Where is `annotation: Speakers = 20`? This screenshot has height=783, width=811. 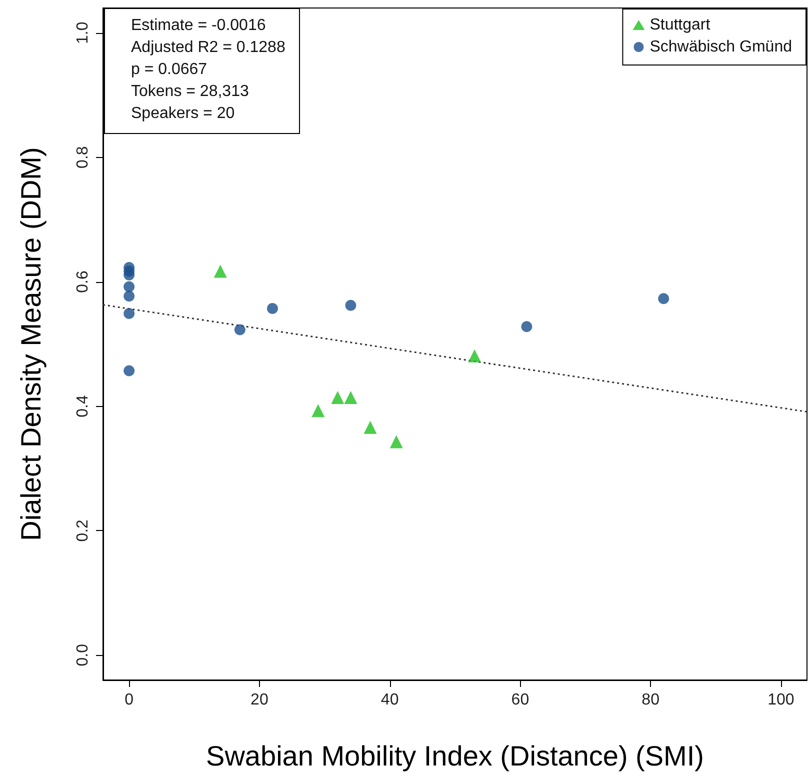 annotation: Speakers = 20 is located at coordinates (183, 114).